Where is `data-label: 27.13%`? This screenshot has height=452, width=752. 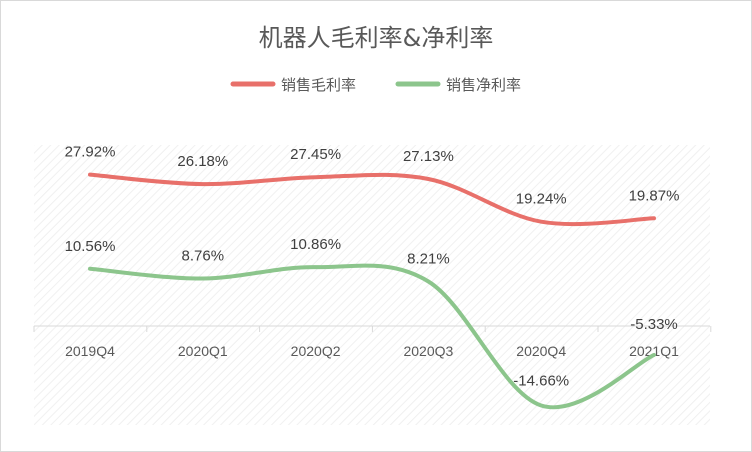
data-label: 27.13% is located at coordinates (428, 156).